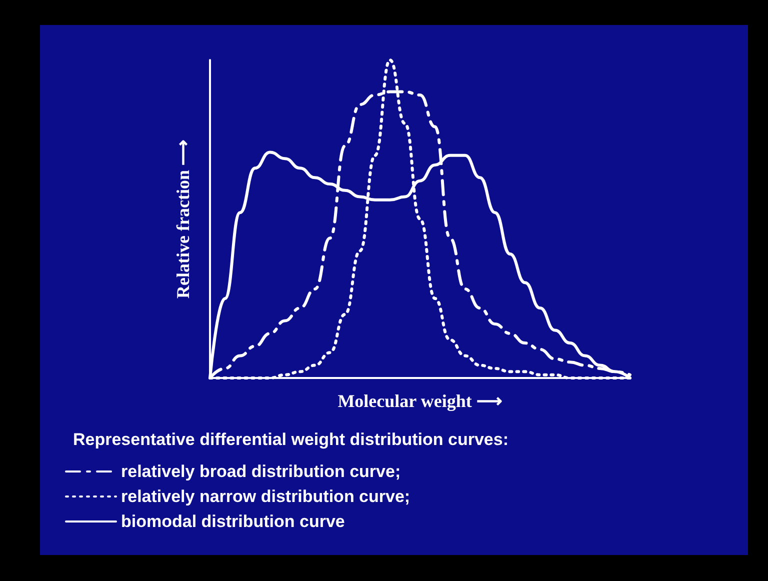  Describe the element at coordinates (183, 219) in the screenshot. I see `y-axis-title: Relative fraction ⟶` at that location.